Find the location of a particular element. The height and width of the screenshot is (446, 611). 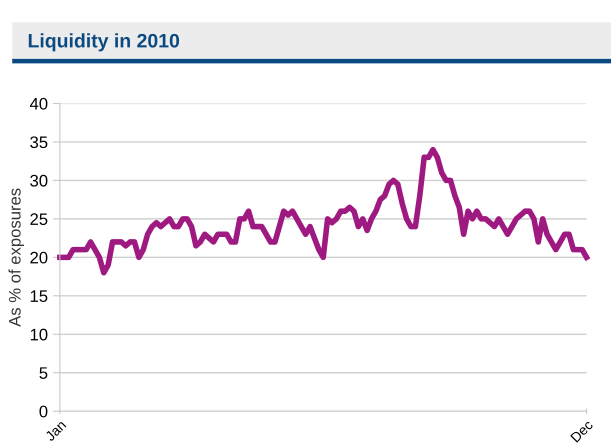

y-tick-label: 10 is located at coordinates (39, 334).